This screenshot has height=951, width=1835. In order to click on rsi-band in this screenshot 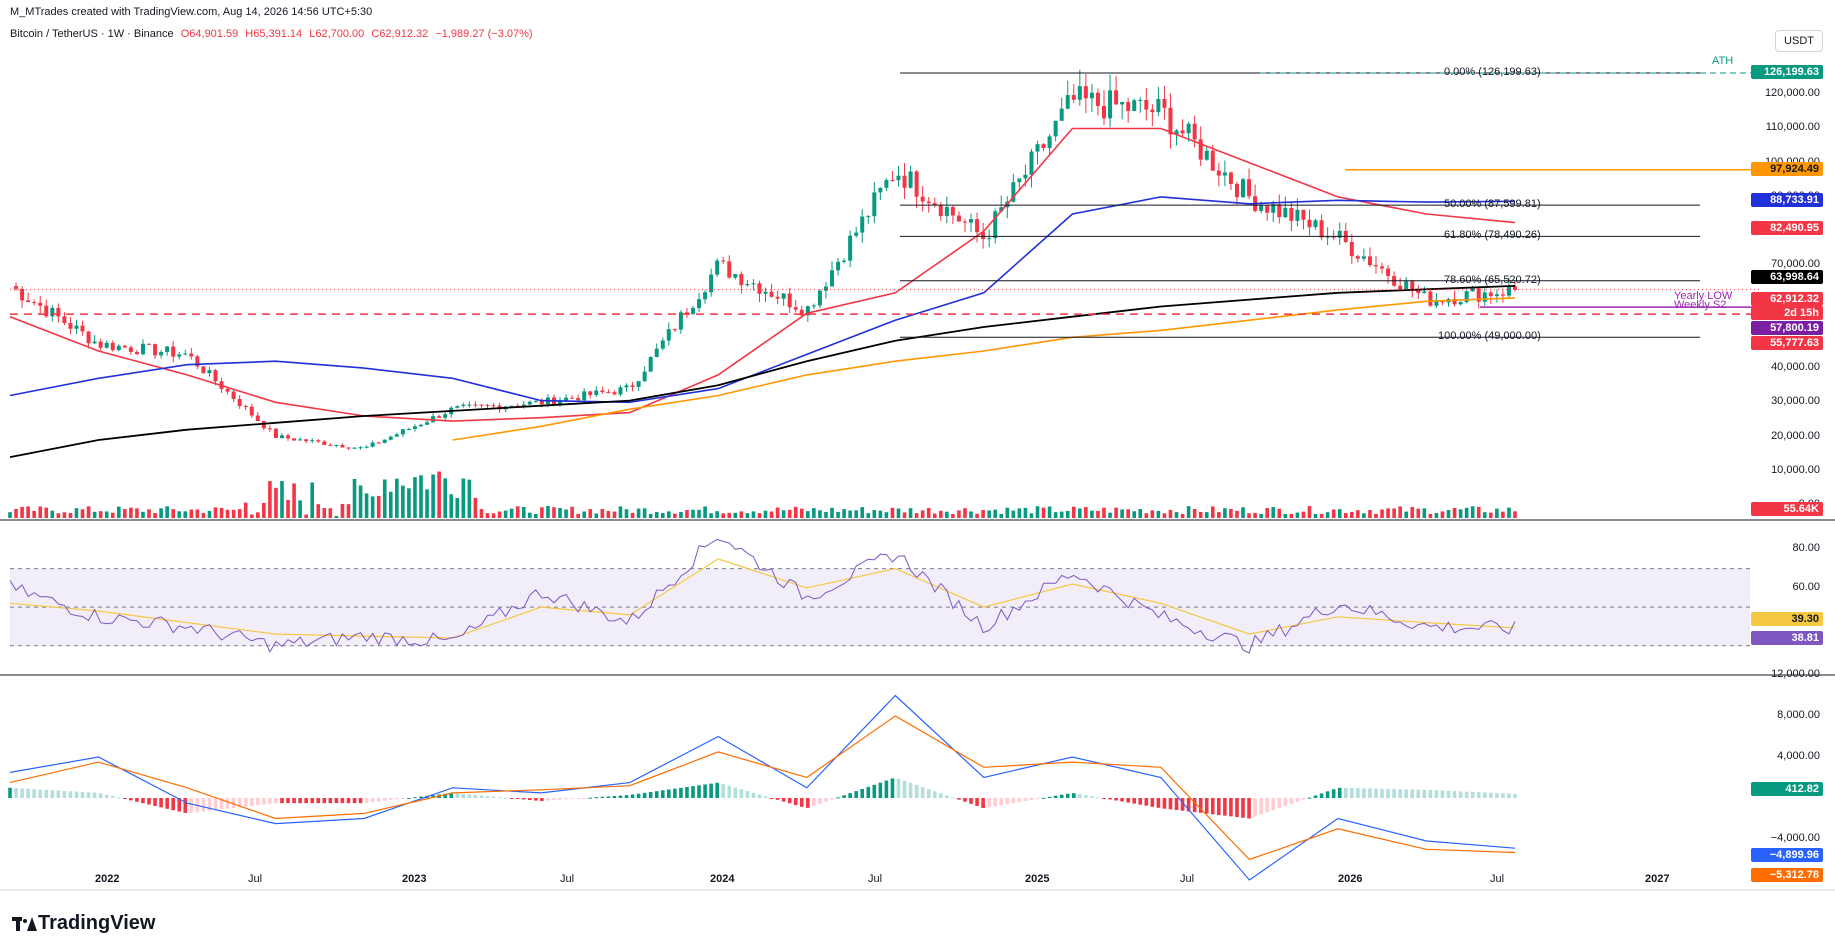, I will do `click(880, 607)`.